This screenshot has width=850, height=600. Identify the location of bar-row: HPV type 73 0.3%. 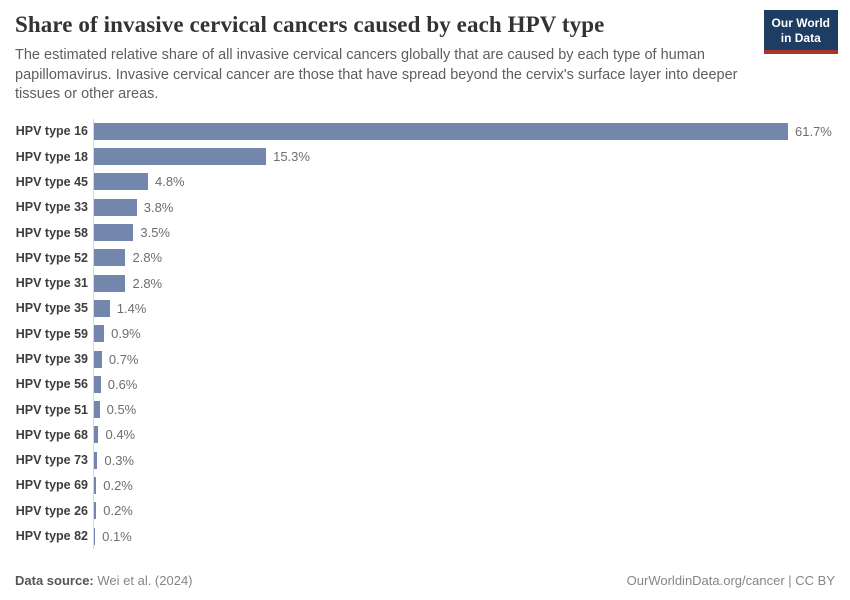
(425, 460).